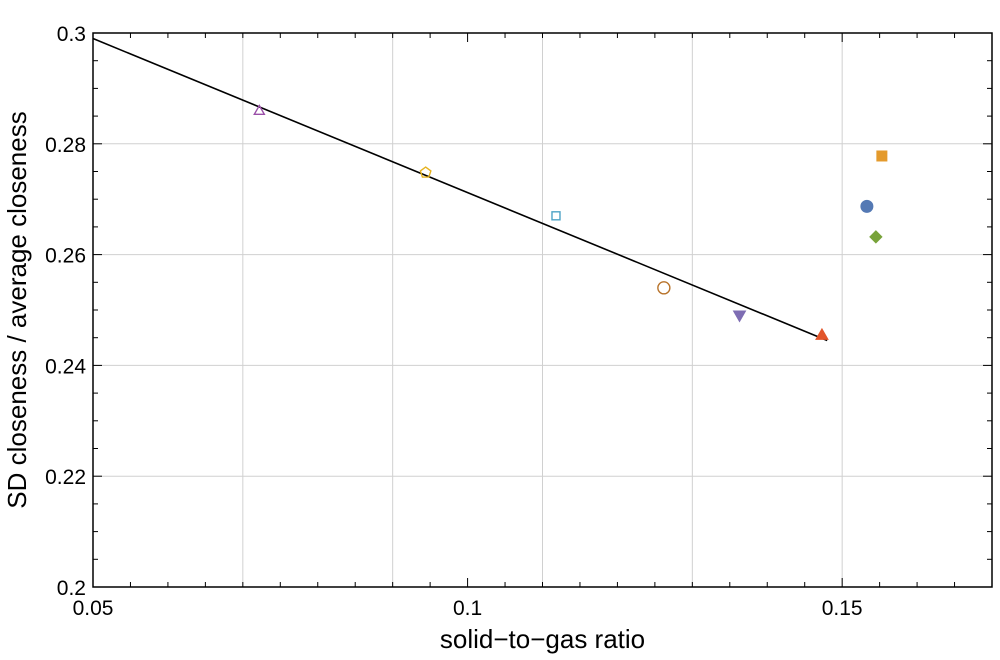 Image resolution: width=1000 pixels, height=660 pixels. What do you see at coordinates (65, 477) in the screenshot?
I see `y-tick-label: 0.22` at bounding box center [65, 477].